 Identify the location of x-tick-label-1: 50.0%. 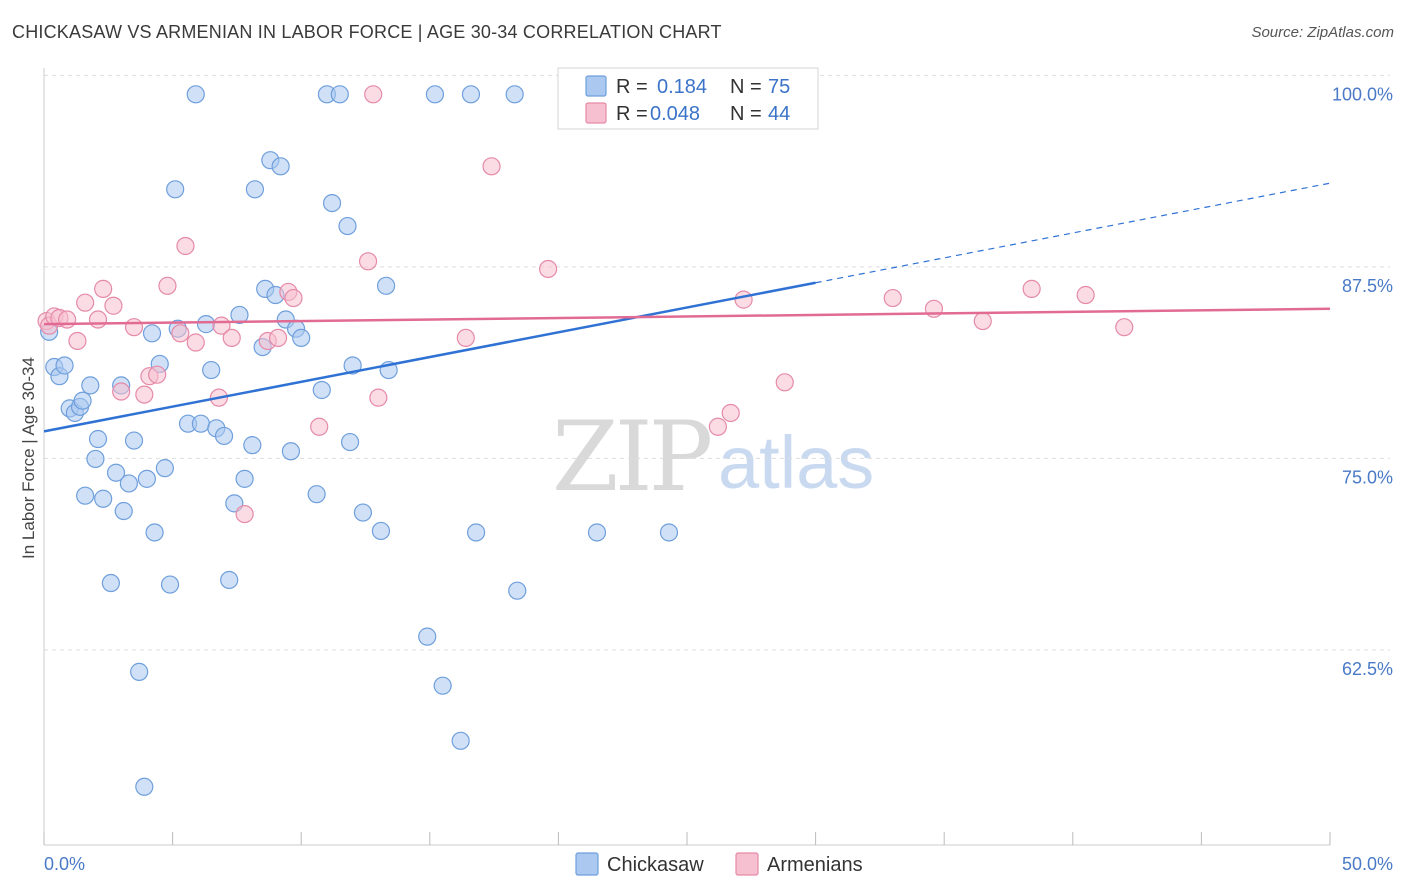
(1367, 864).